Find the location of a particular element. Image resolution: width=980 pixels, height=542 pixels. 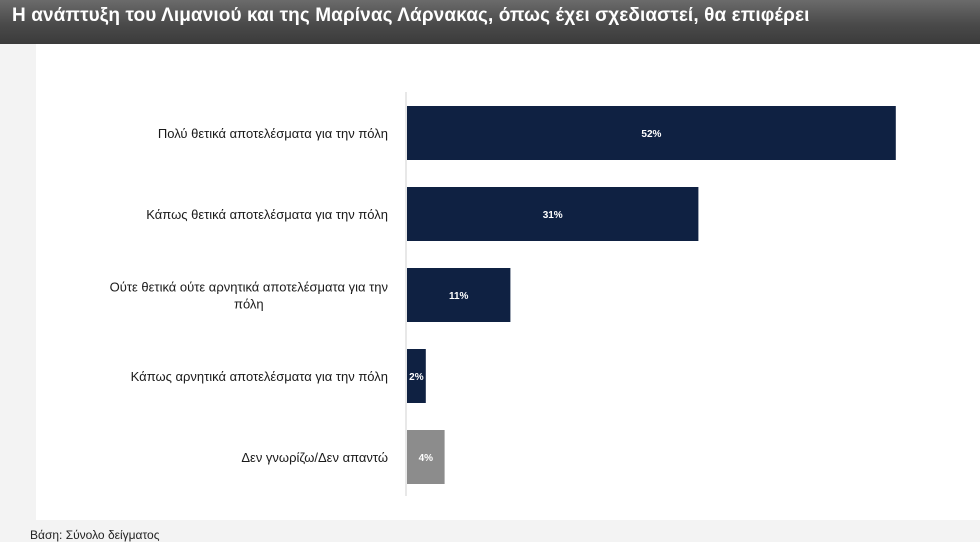

category-label-2: Κάπως θετικά αποτελέσματα για την πόλη is located at coordinates (267, 214).